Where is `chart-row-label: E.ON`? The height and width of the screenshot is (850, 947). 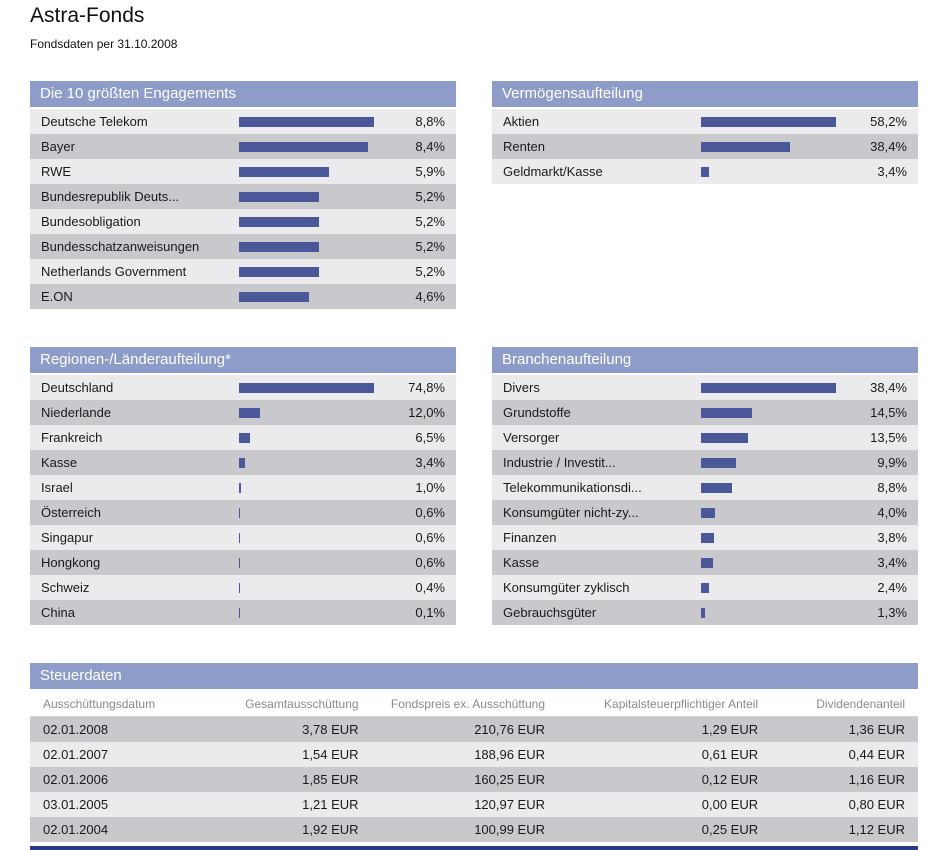 chart-row-label: E.ON is located at coordinates (57, 296).